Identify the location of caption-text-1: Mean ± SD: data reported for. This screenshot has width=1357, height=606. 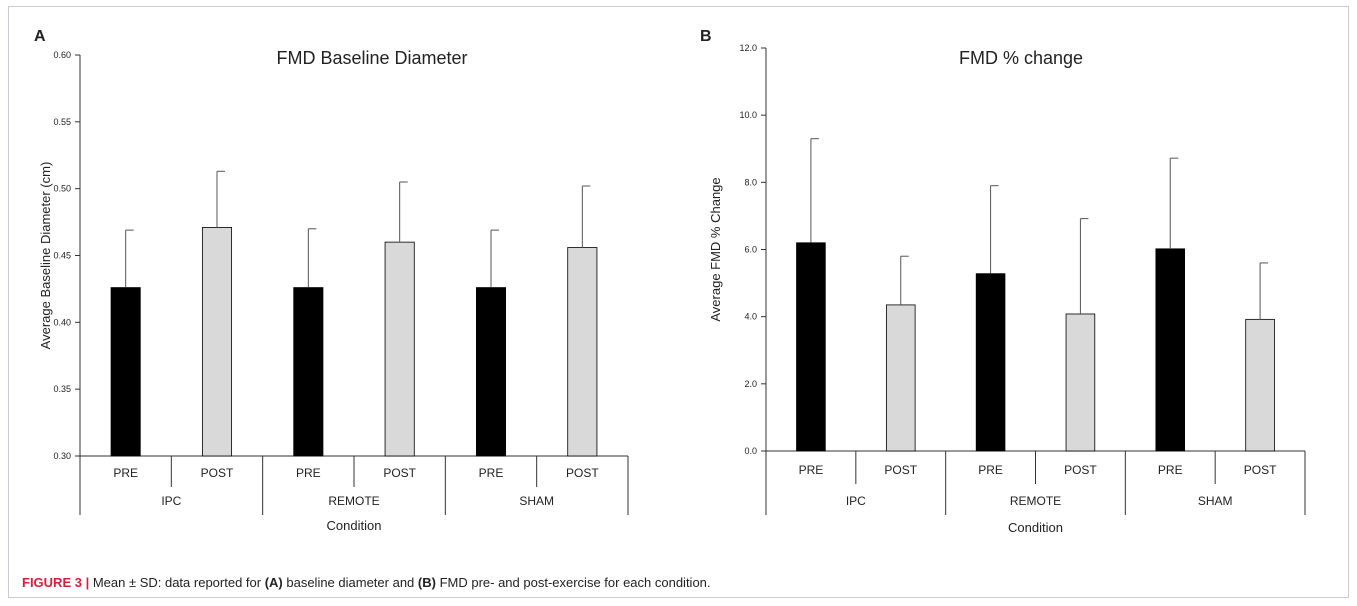
(177, 582).